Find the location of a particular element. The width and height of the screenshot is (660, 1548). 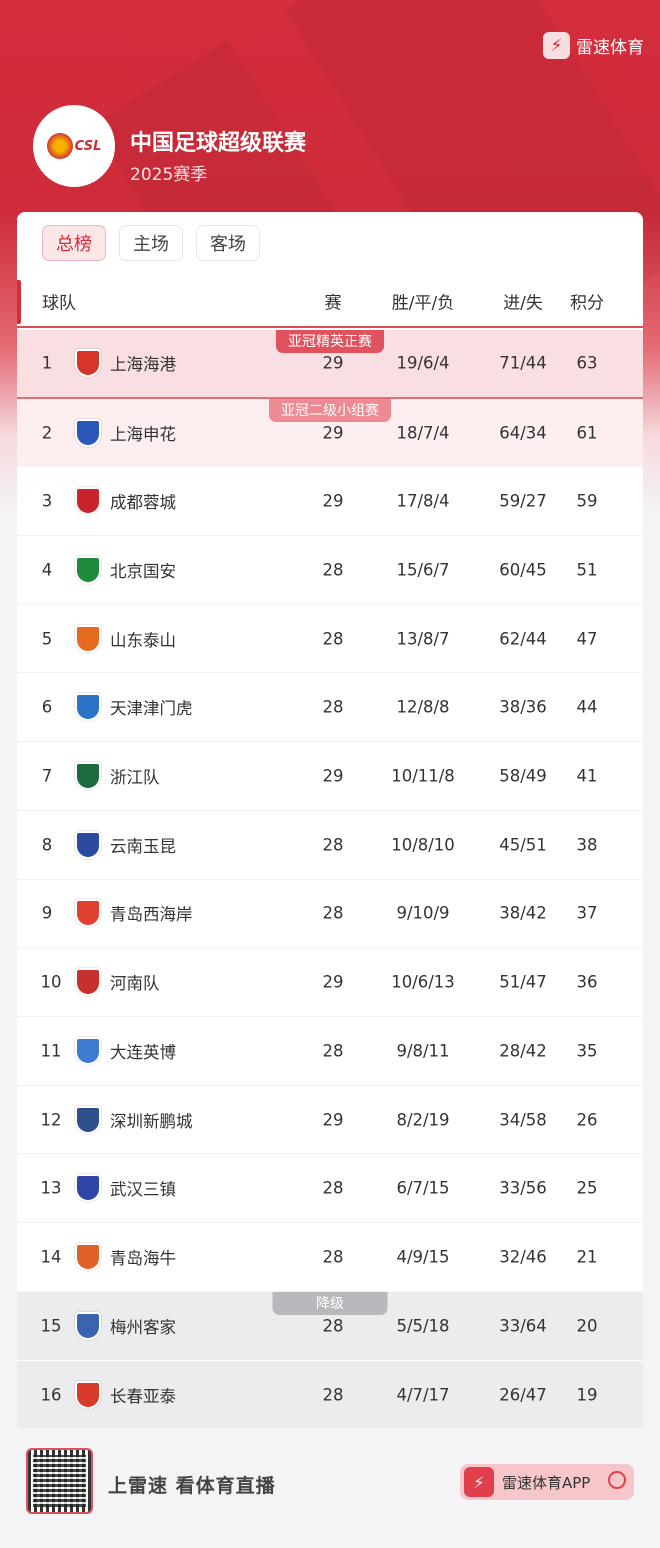

app-label: 雷速体育APP is located at coordinates (546, 1482).